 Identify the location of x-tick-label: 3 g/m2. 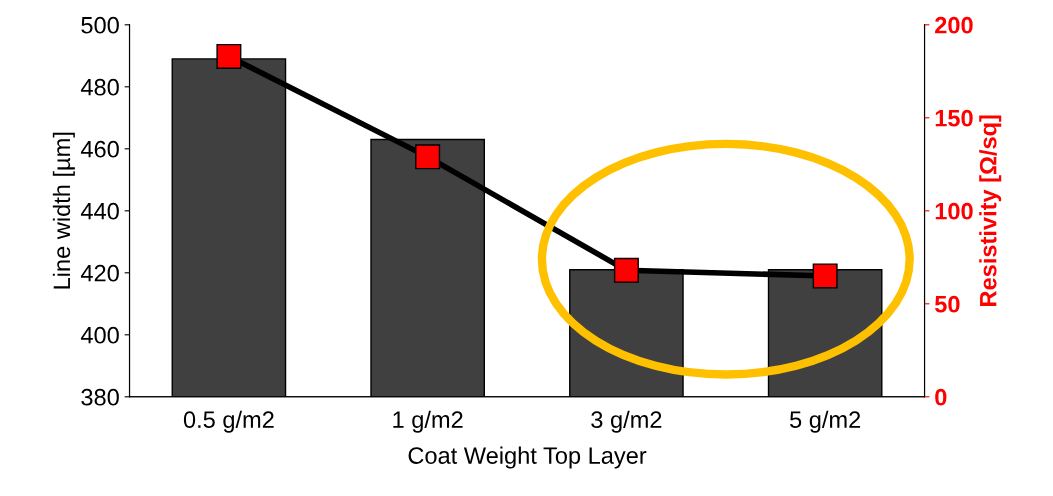
(626, 421).